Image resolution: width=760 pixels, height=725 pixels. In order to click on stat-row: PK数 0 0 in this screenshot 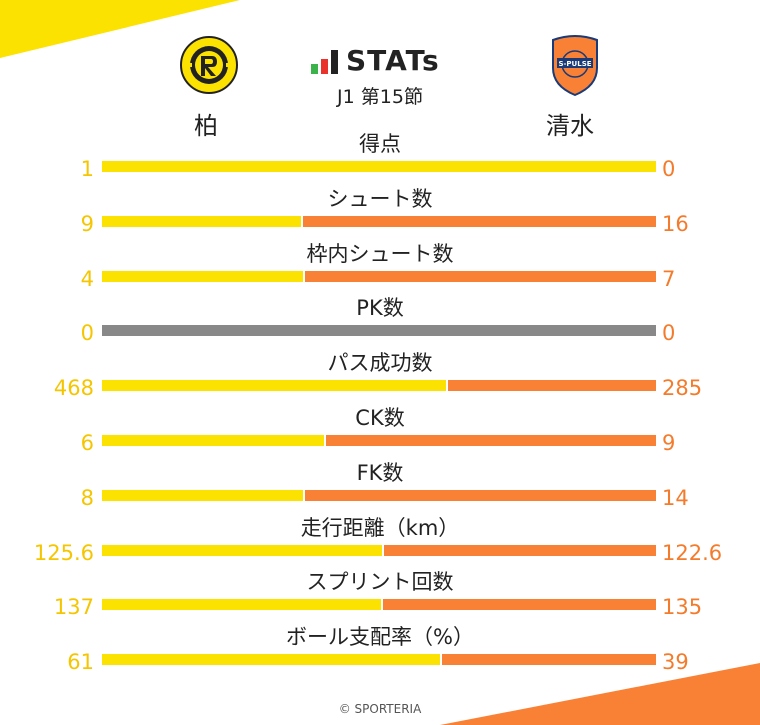, I will do `click(380, 322)`.